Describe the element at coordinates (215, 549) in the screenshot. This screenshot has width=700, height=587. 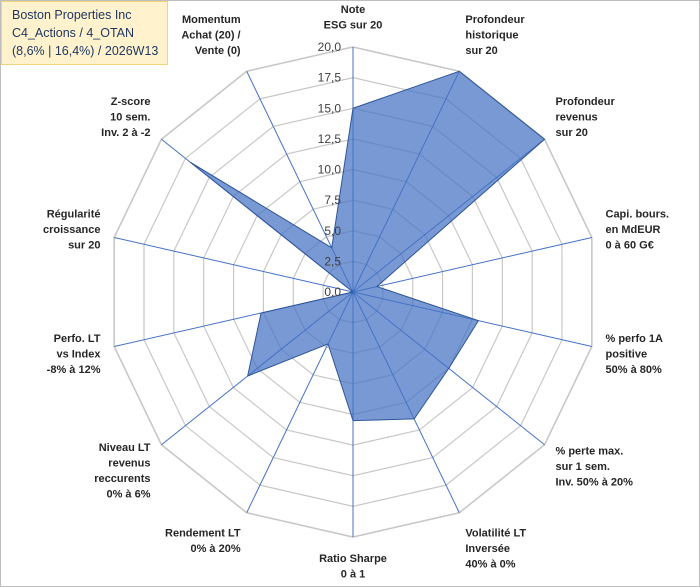
I see `axis-label-line: 0% à 20%` at that location.